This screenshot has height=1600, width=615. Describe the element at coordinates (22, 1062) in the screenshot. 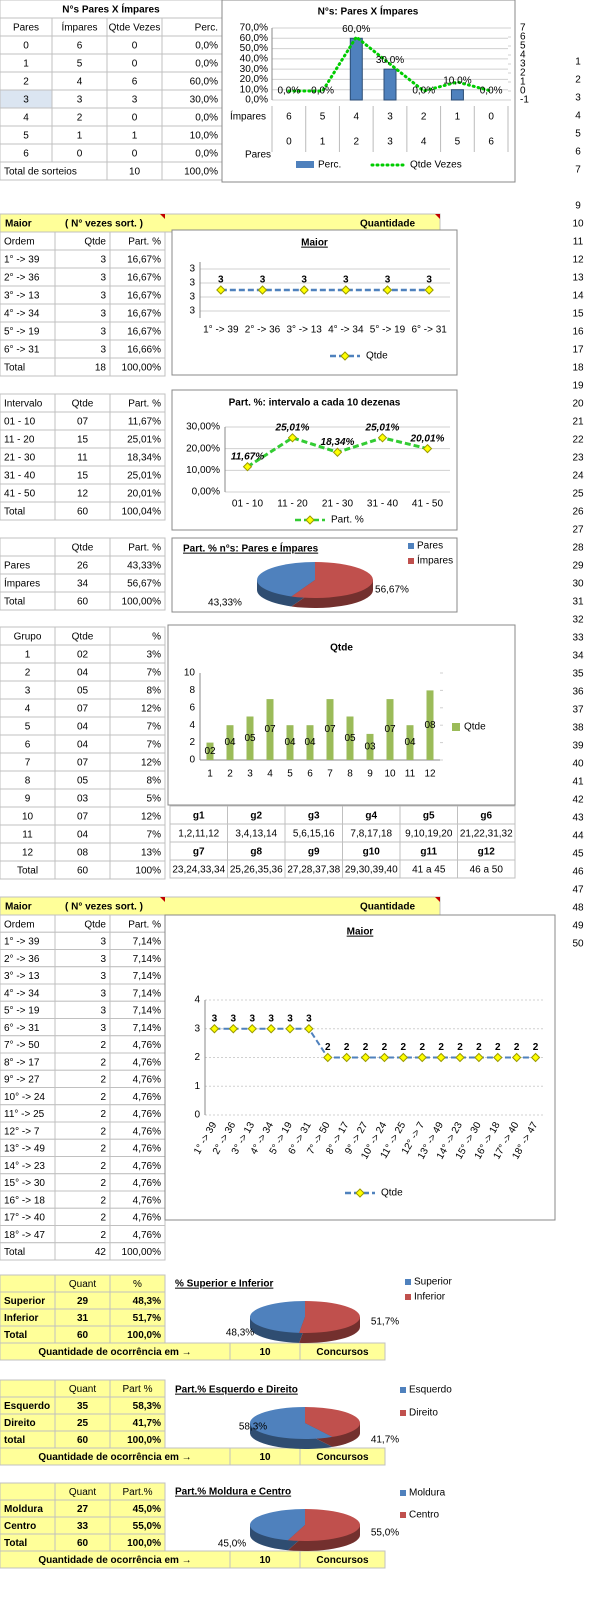

I see `cell-text: 8° -> 17` at that location.